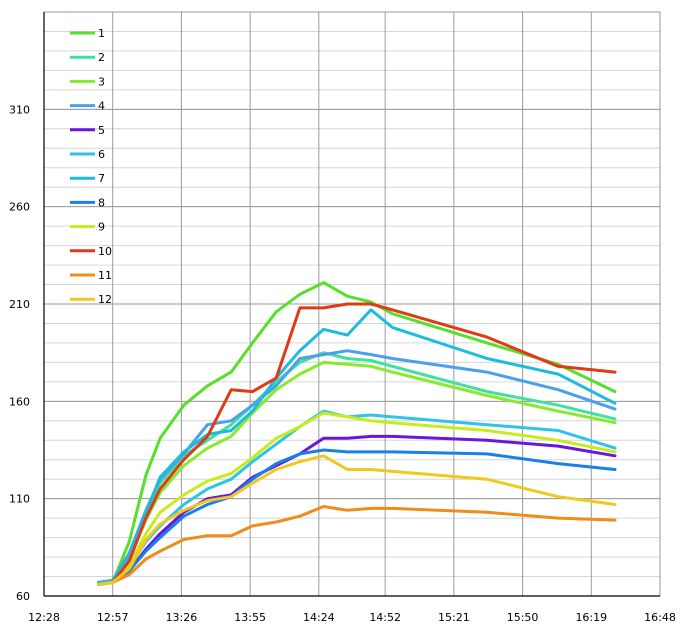 Image resolution: width=681 pixels, height=634 pixels. I want to click on y-tick-label: 310, so click(19, 109).